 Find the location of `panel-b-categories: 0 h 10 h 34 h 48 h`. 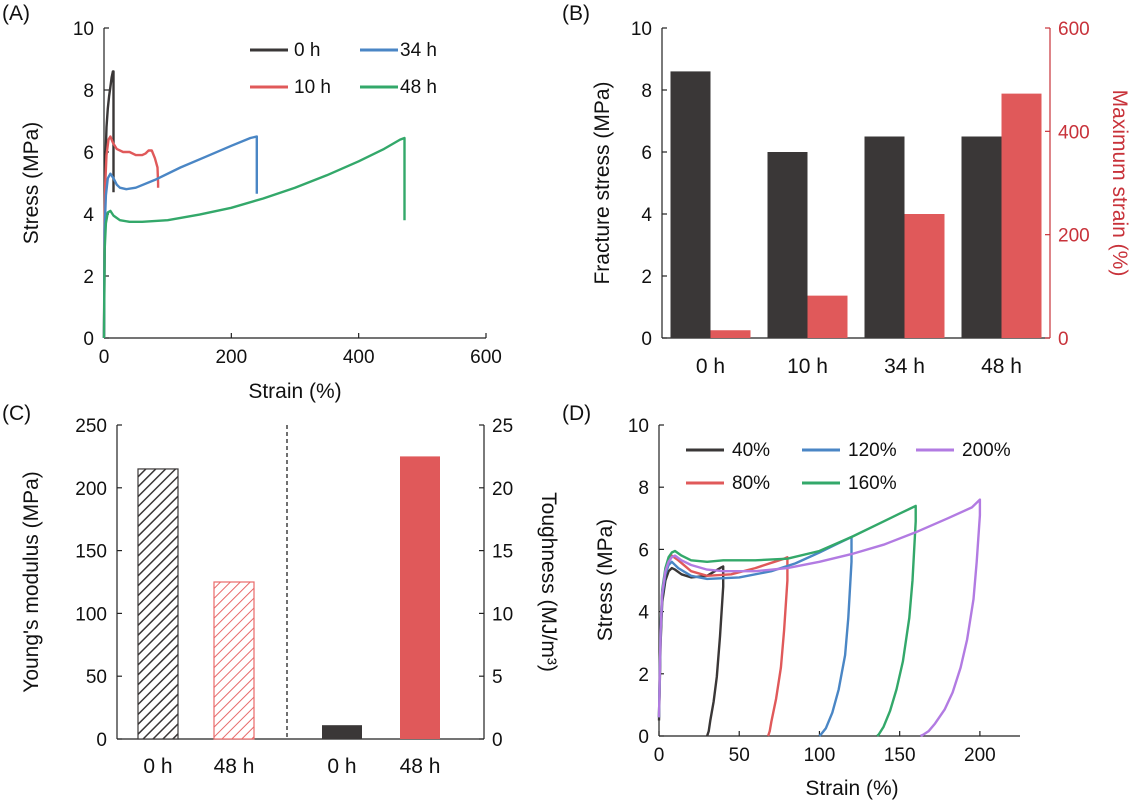

panel-b-categories: 0 h 10 h 34 h 48 h is located at coordinates (859, 366).